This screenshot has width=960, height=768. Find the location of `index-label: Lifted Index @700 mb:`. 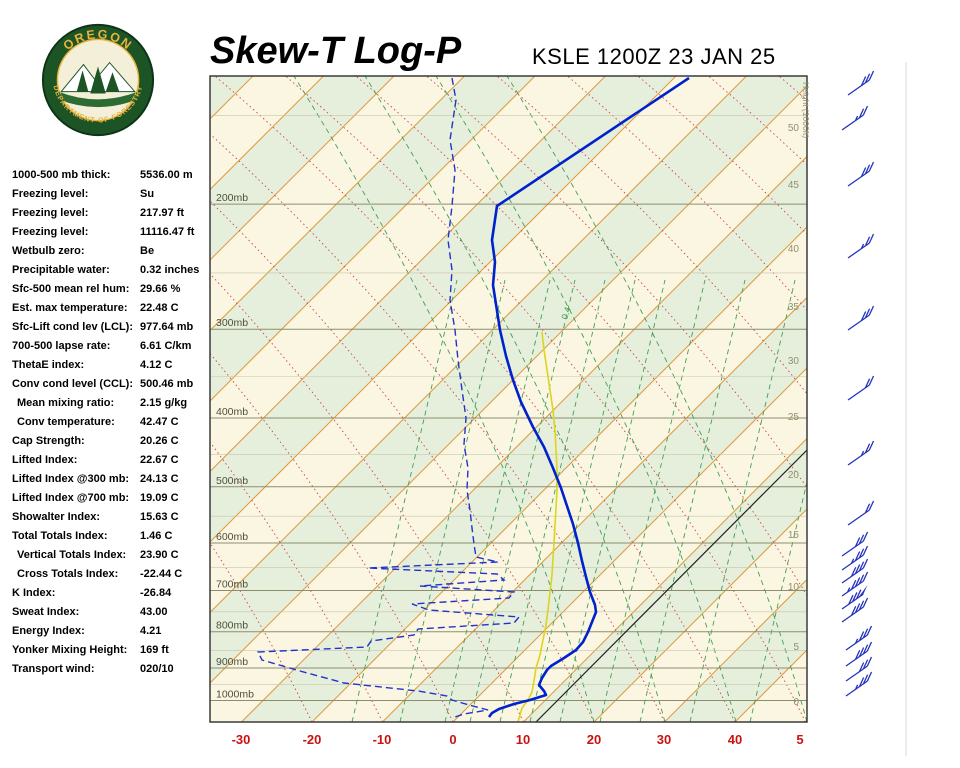

index-label: Lifted Index @700 mb: is located at coordinates (71, 498).